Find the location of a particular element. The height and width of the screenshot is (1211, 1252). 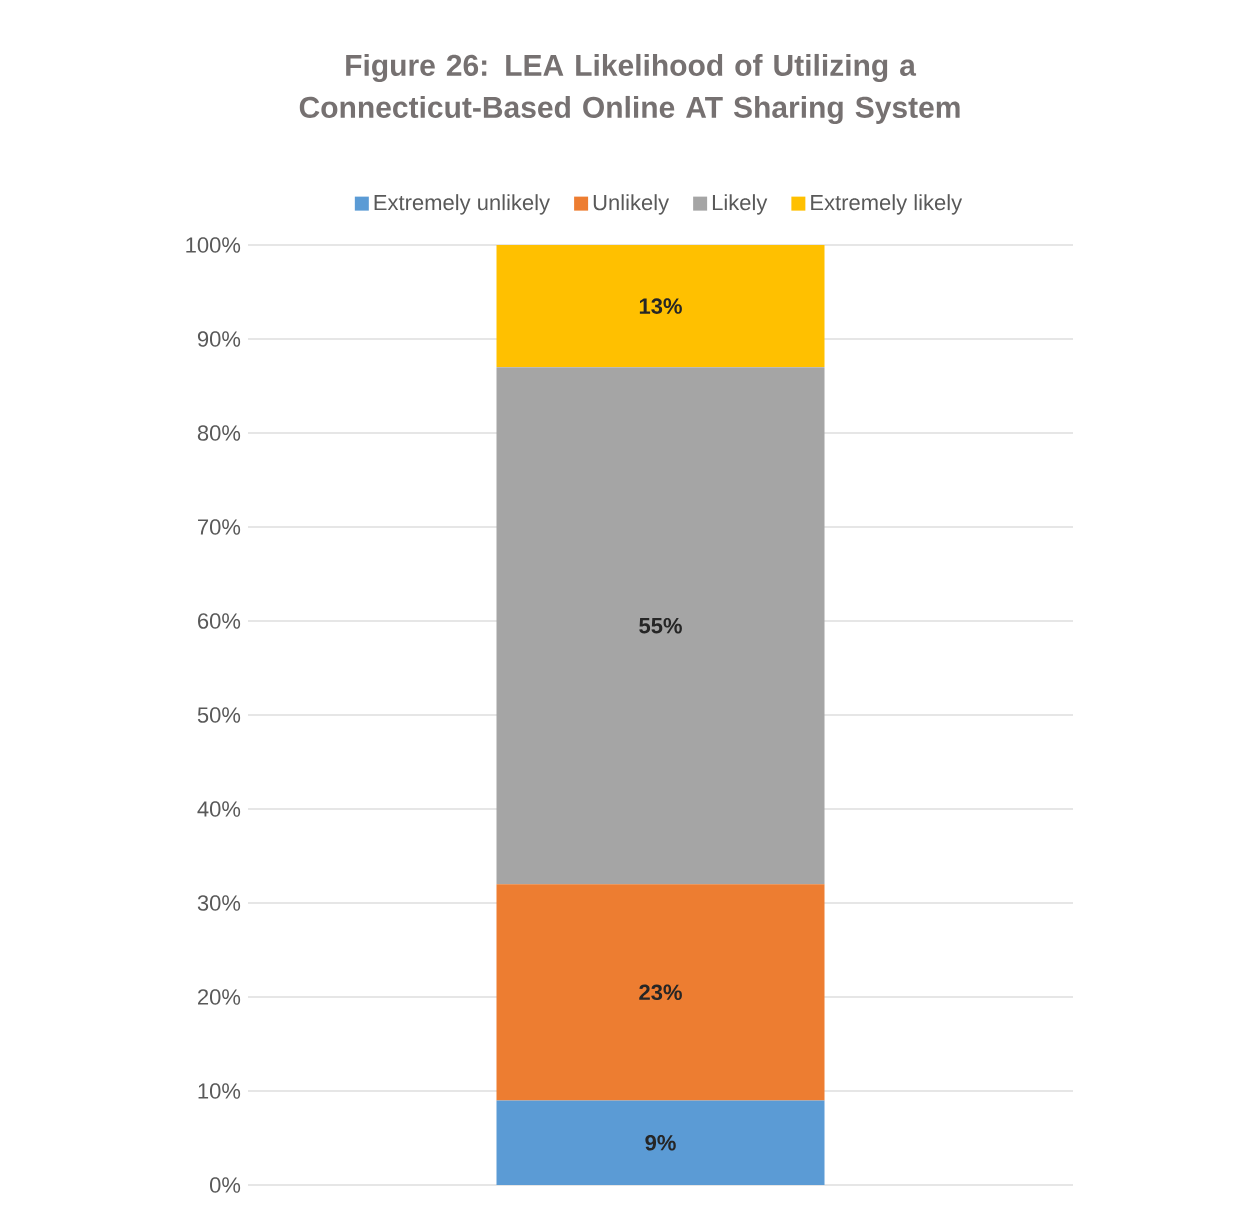

legend-label: Extremely unlikely is located at coordinates (462, 204).